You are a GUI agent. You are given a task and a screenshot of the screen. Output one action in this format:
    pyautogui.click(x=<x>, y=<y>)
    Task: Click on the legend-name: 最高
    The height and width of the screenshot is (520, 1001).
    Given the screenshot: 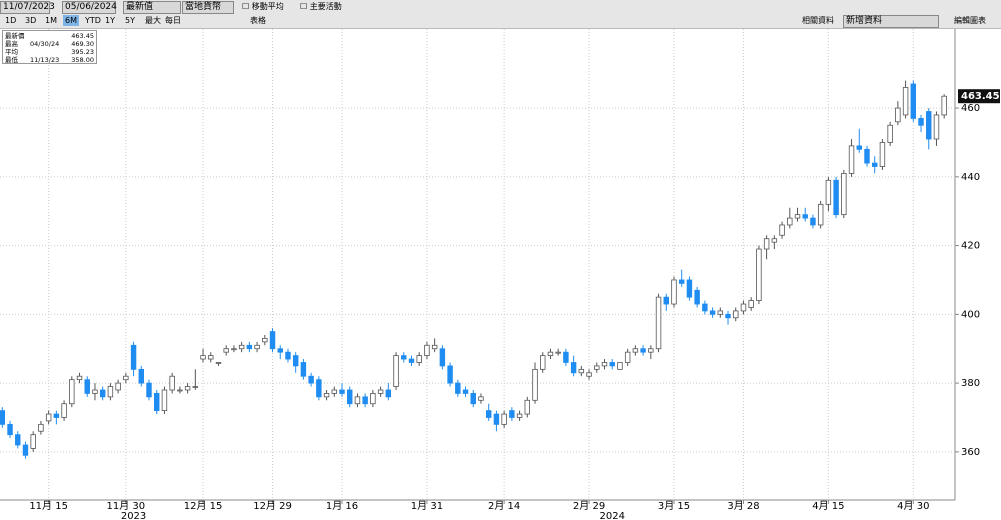 What is the action you would take?
    pyautogui.click(x=11, y=44)
    